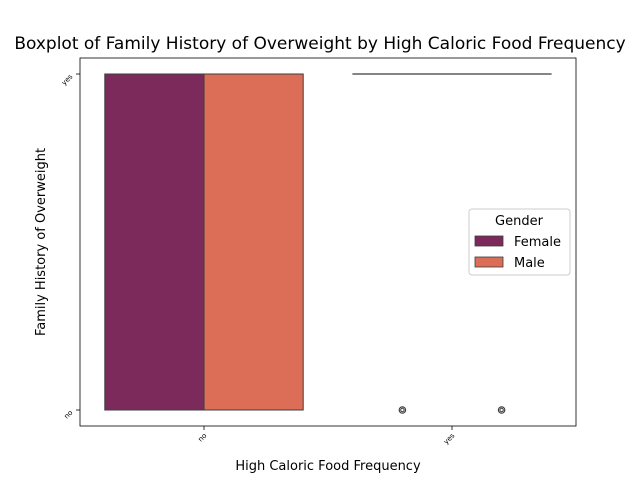 The height and width of the screenshot is (480, 640). What do you see at coordinates (328, 466) in the screenshot?
I see `x-axis-label: High Caloric Food Frequency` at bounding box center [328, 466].